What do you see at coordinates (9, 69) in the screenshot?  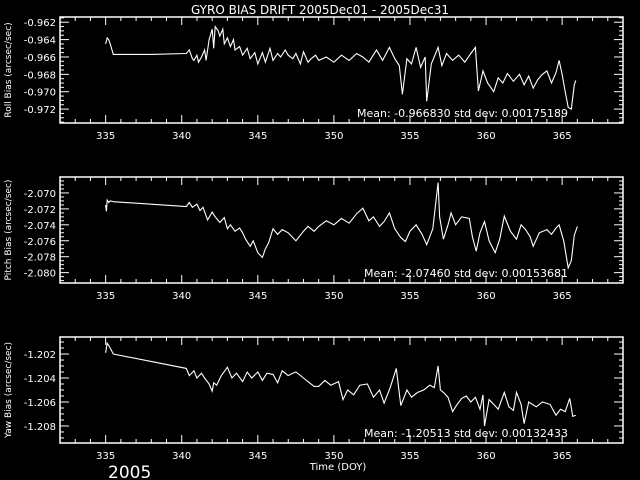 I see `y-axis-label: Roll Bias (arcsec/sec)` at bounding box center [9, 69].